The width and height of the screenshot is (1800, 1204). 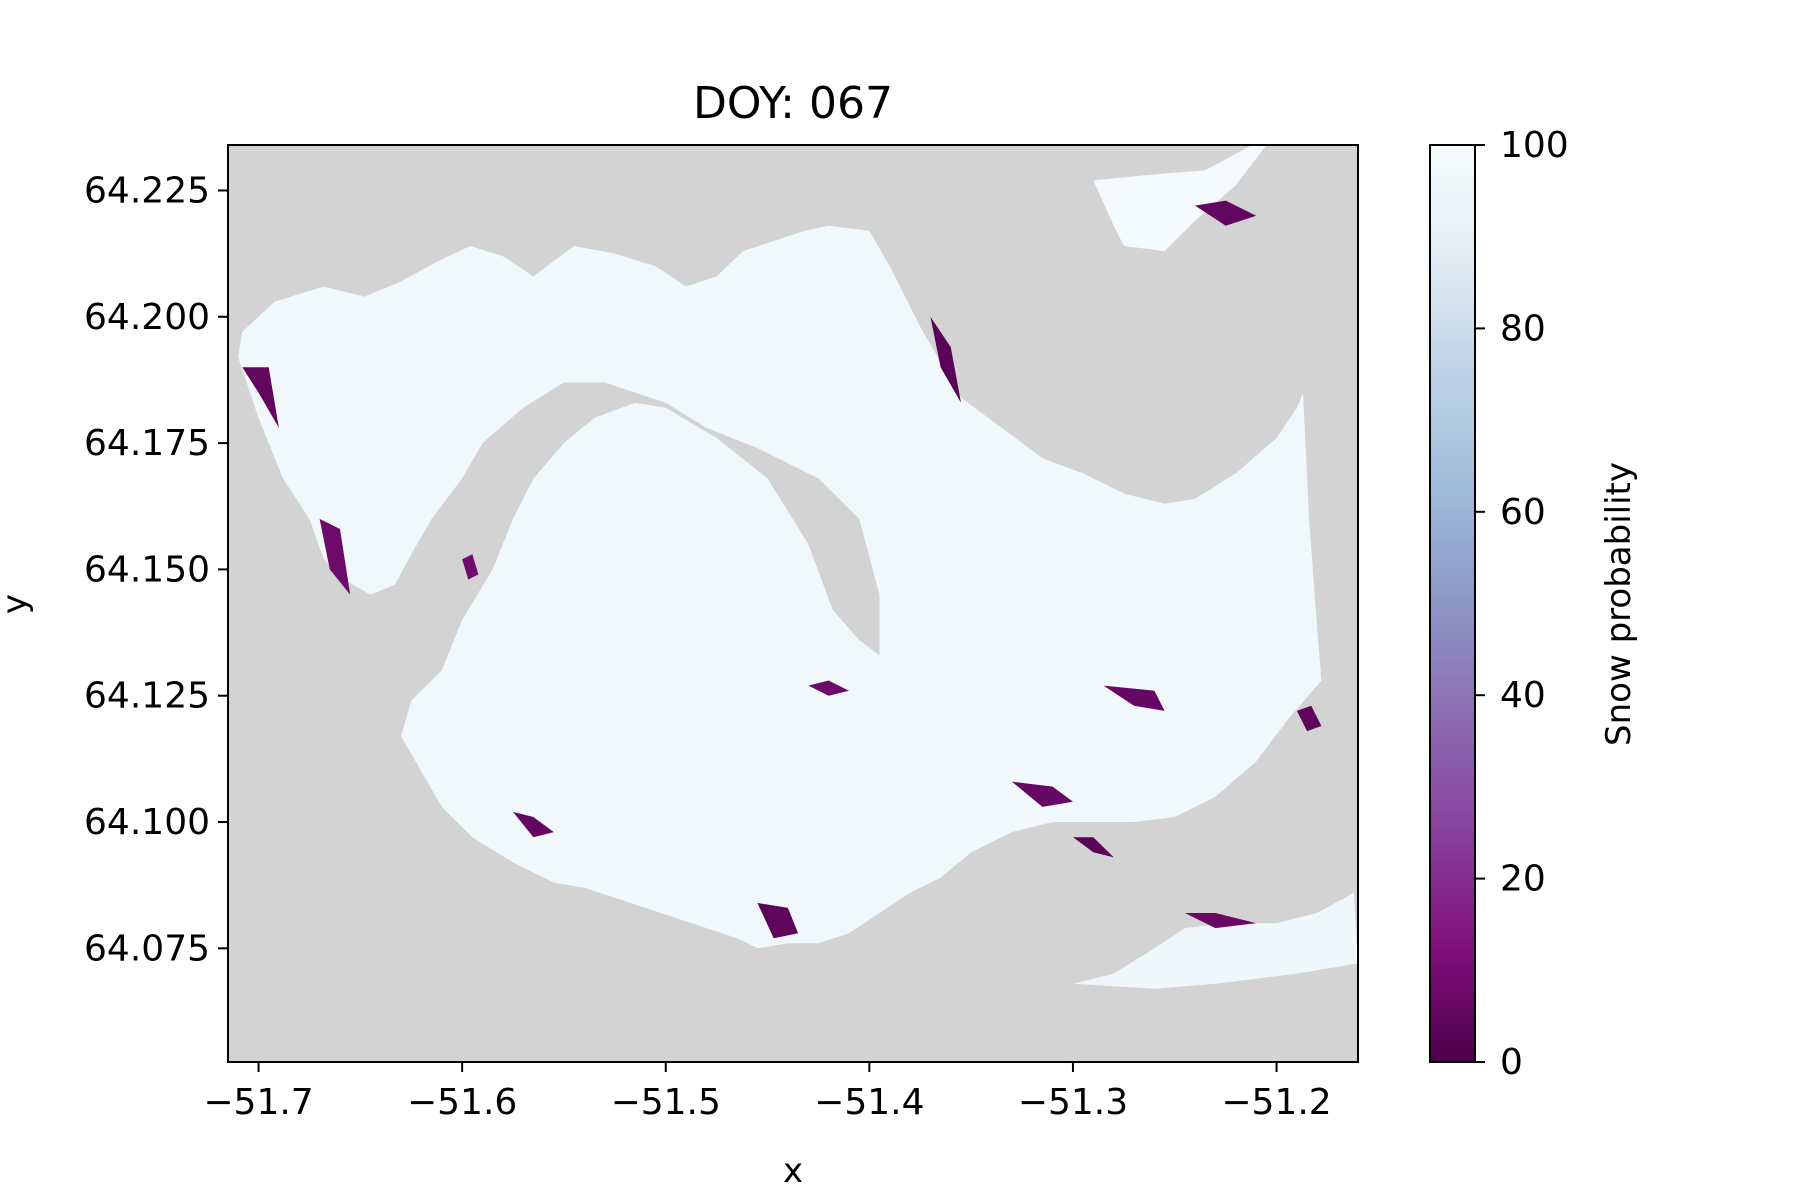 What do you see at coordinates (767, 1092) in the screenshot?
I see `x-axis: −51.7 −51.6 −51.5 −51.4 −51.3 −51.2` at bounding box center [767, 1092].